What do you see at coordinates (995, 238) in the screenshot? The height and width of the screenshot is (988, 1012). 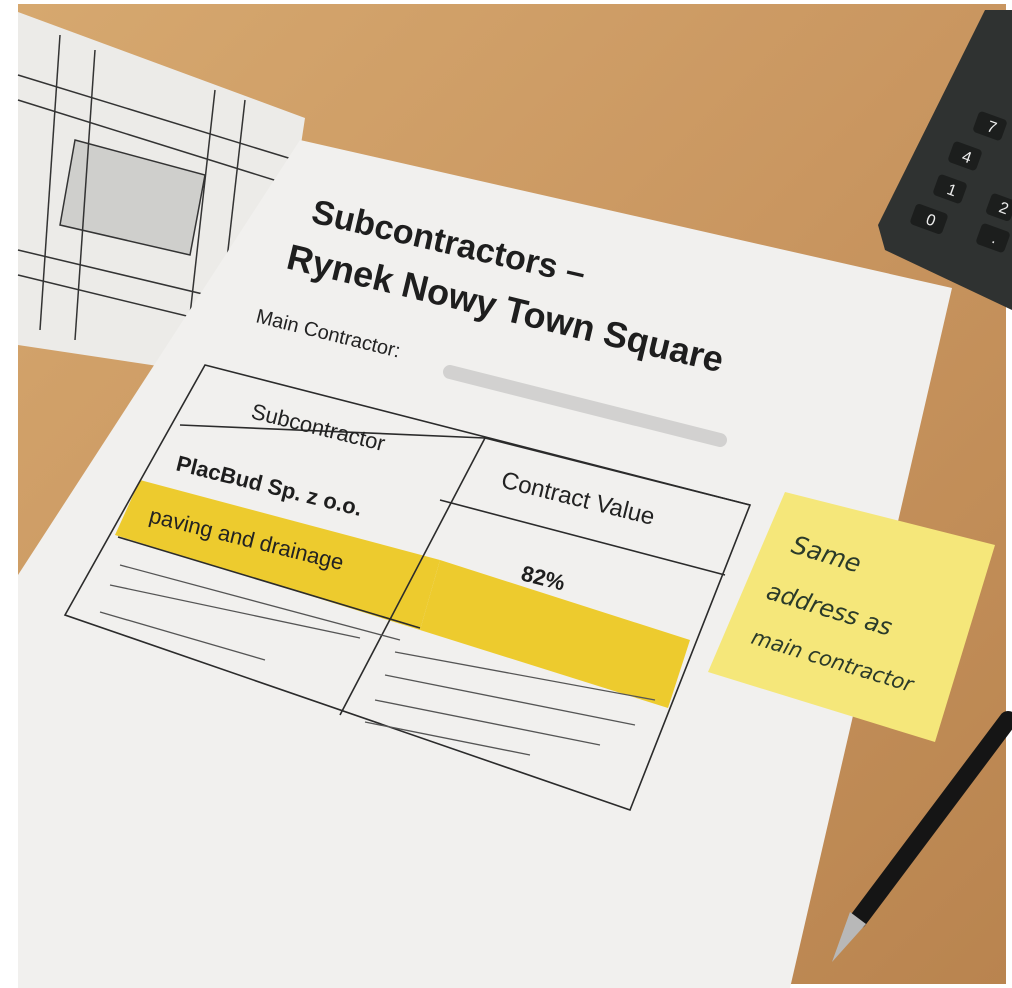 I see `key-label: .` at bounding box center [995, 238].